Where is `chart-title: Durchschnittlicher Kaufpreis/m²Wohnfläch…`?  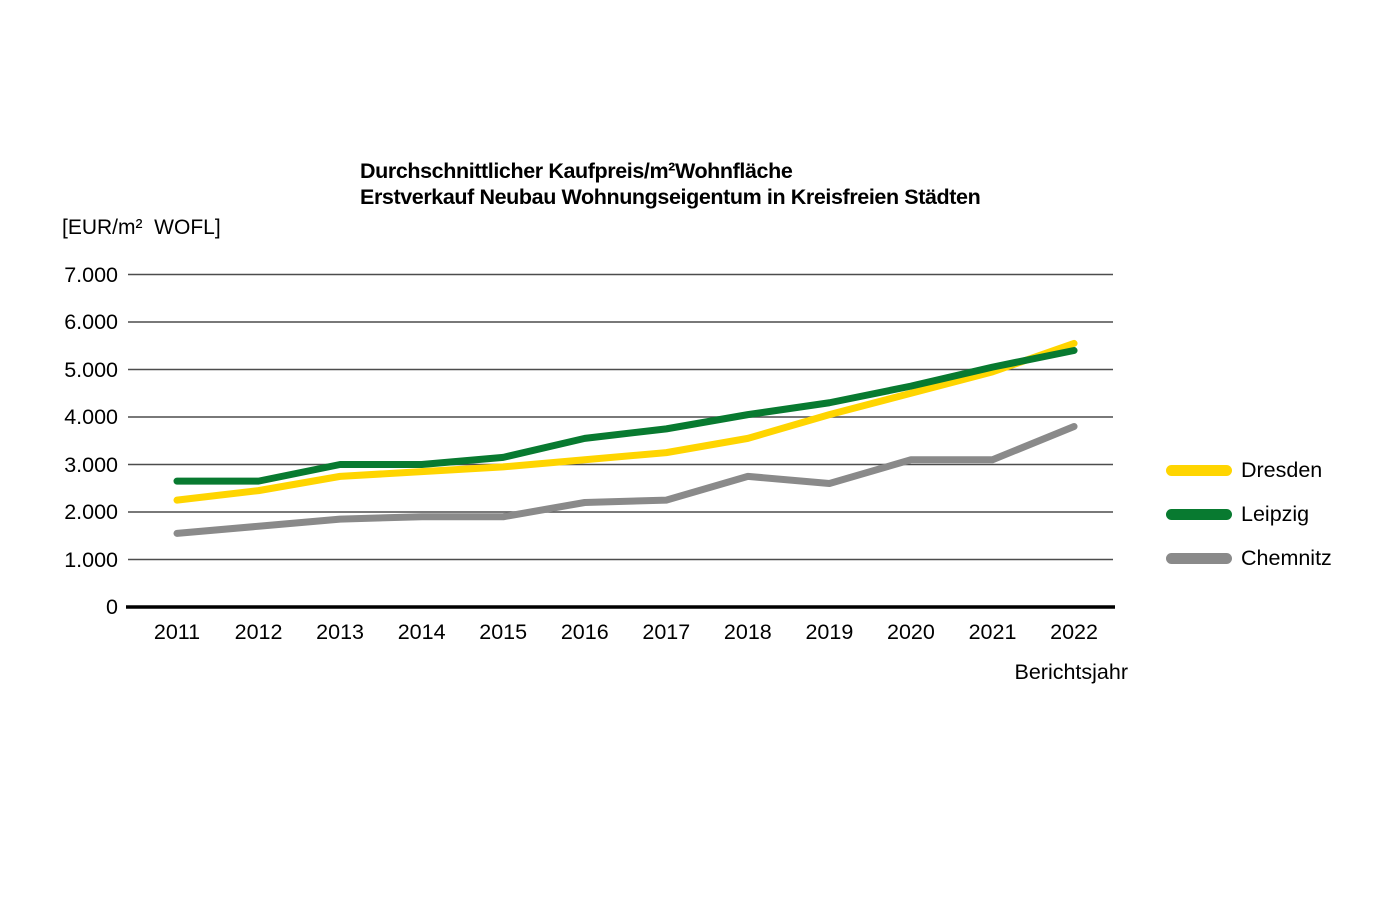 chart-title: Durchschnittlicher Kaufpreis/m²Wohnfläch… is located at coordinates (670, 184).